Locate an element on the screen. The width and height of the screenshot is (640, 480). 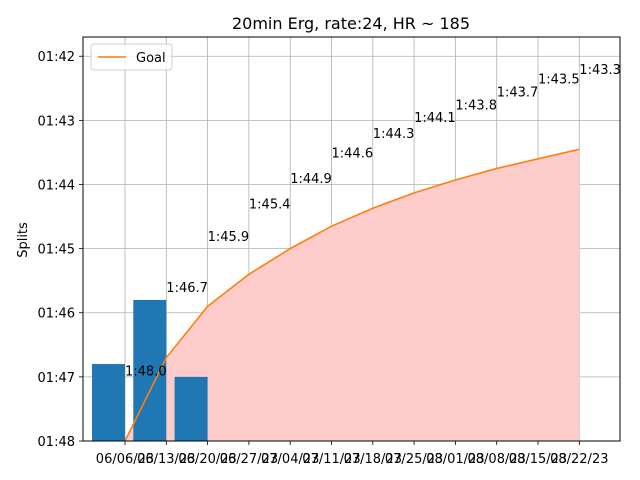
data-label: 1:44.9 is located at coordinates (311, 179).